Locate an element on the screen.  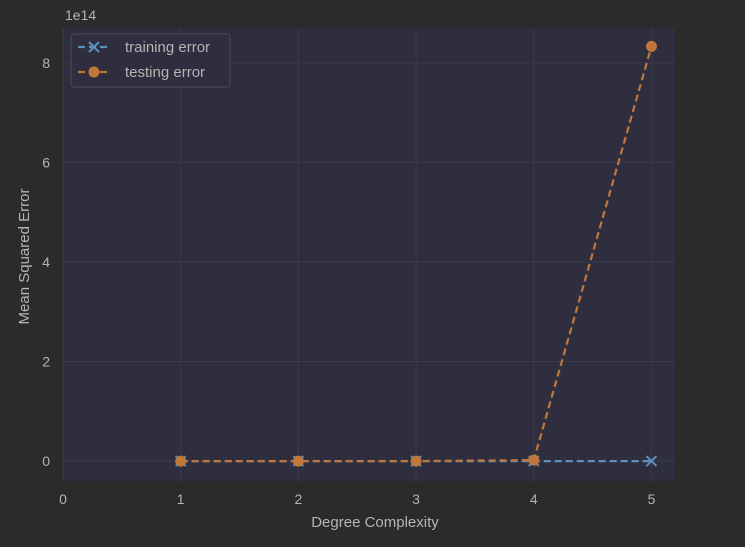
legend: training error testing error is located at coordinates (150, 60).